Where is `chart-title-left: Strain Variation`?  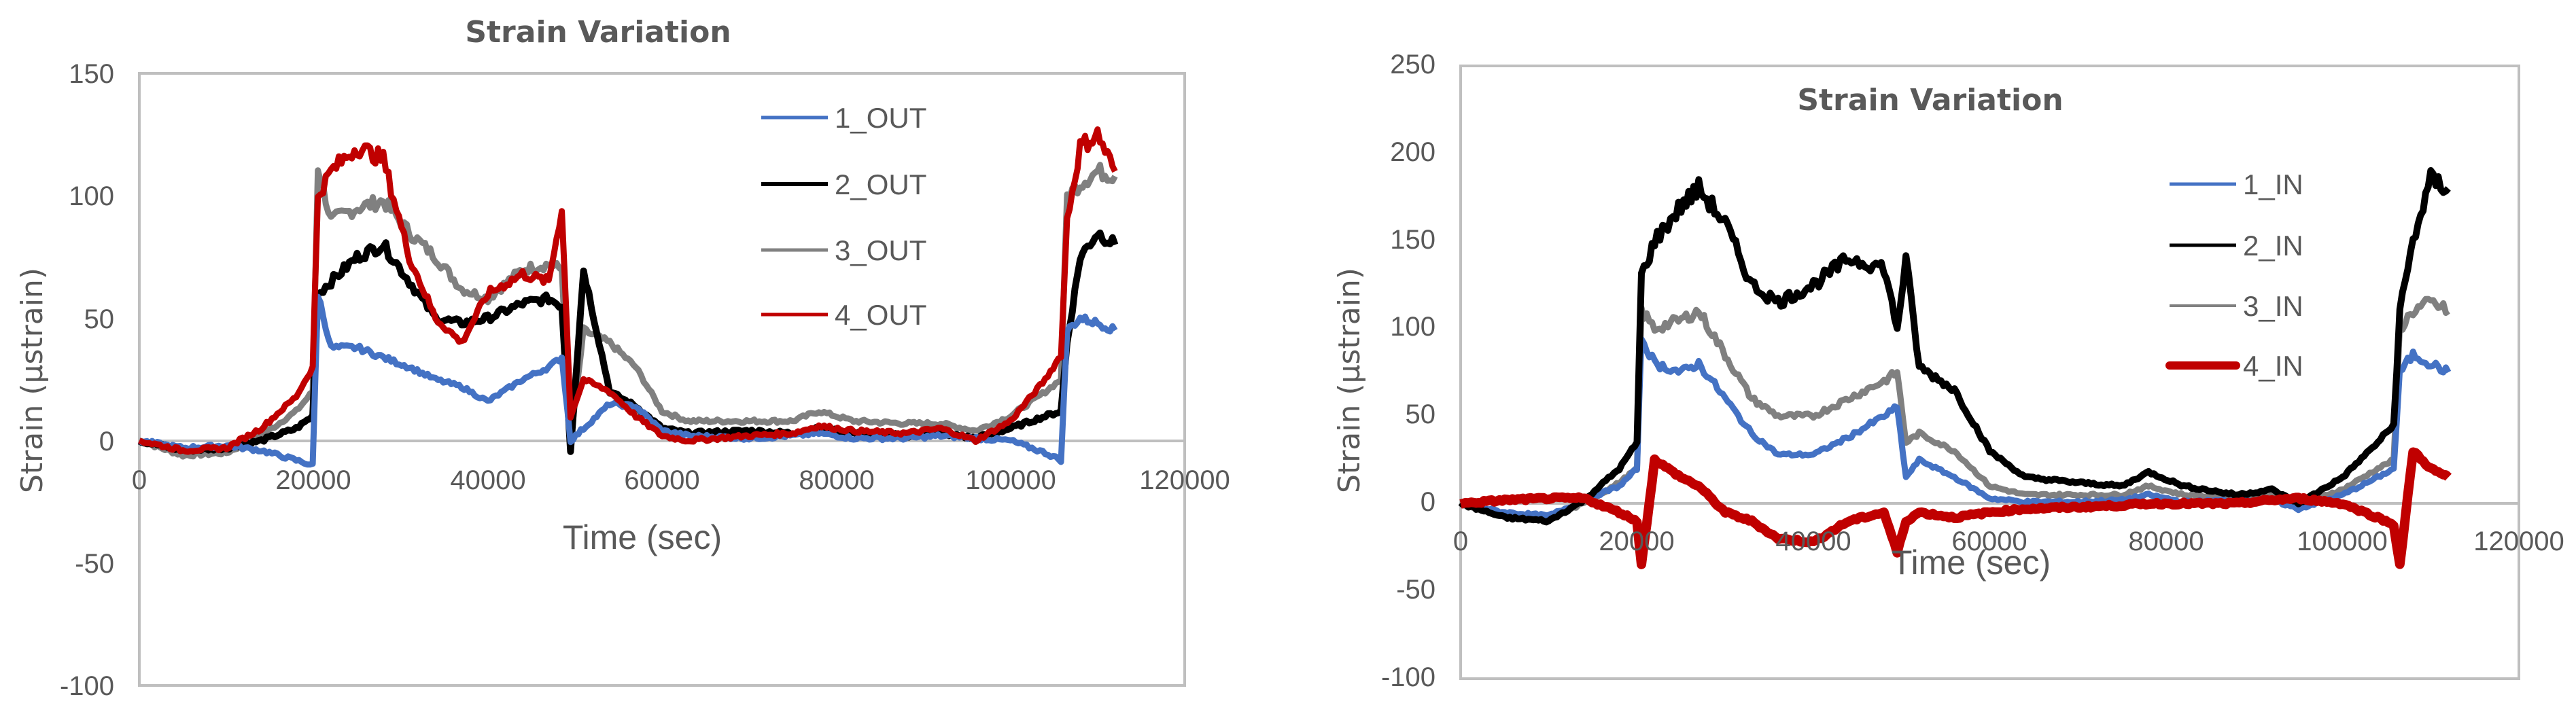
chart-title-left: Strain Variation is located at coordinates (598, 32).